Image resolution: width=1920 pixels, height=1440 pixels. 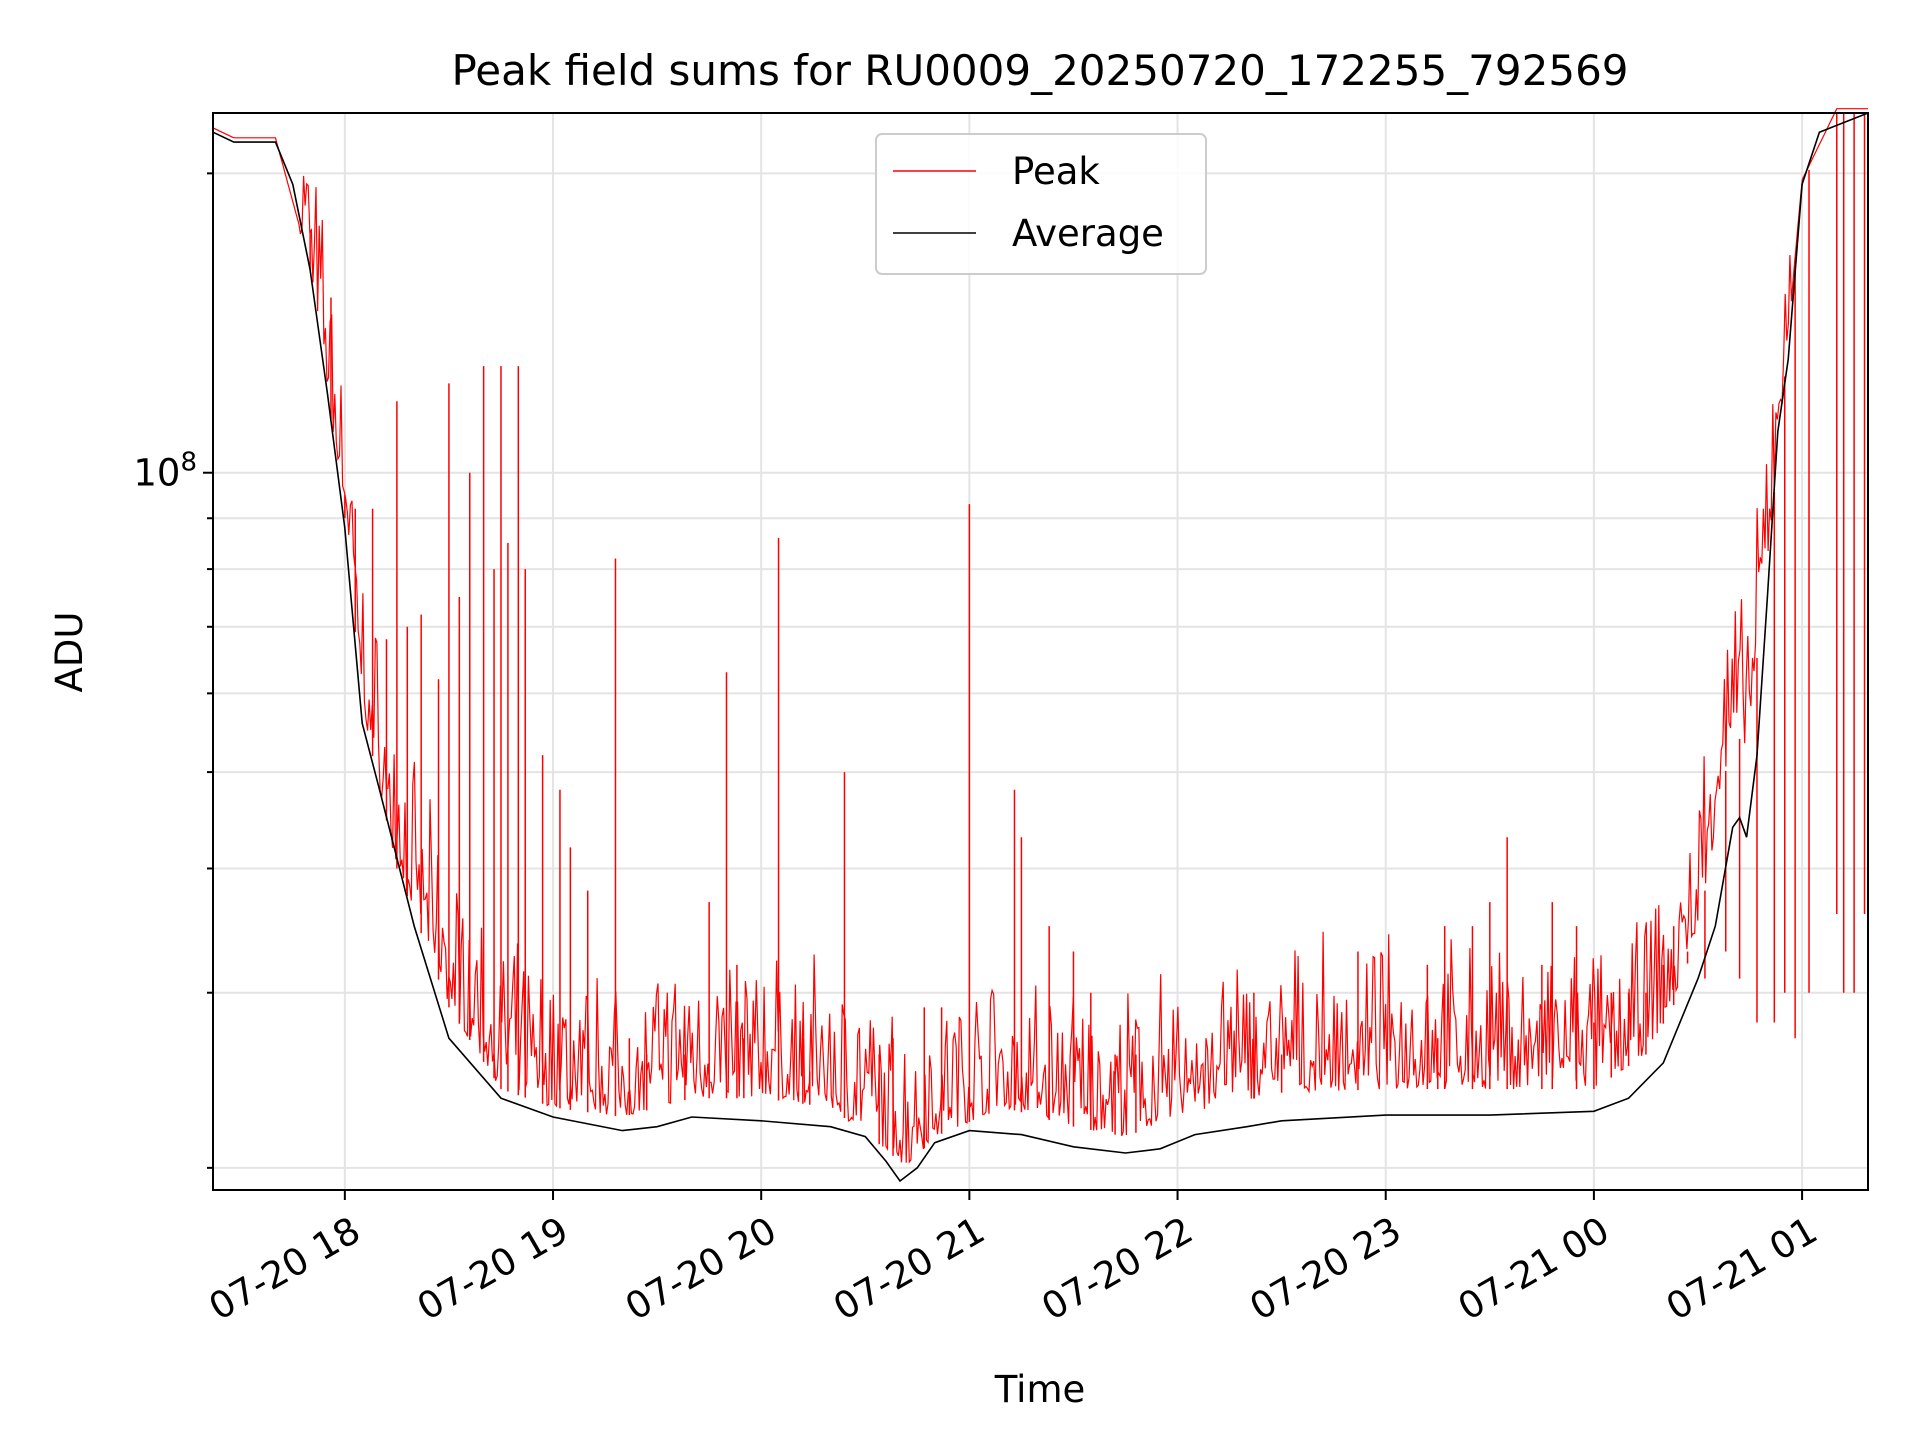 What do you see at coordinates (69, 652) in the screenshot?
I see `y-axis-label: ADU` at bounding box center [69, 652].